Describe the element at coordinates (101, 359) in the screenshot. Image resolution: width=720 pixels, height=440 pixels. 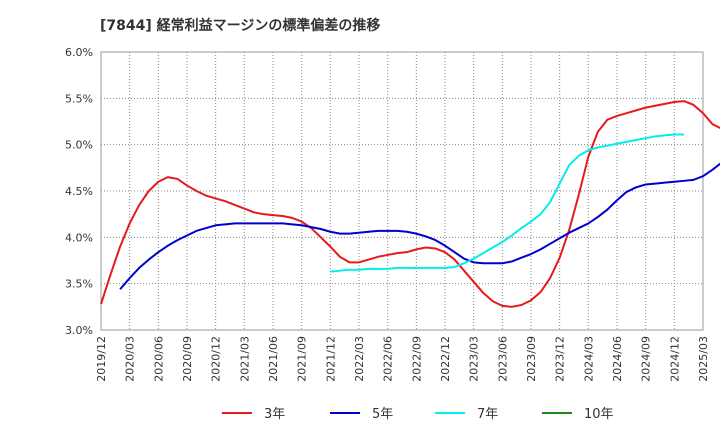
I see `x-tick-label: 2019/12` at that location.